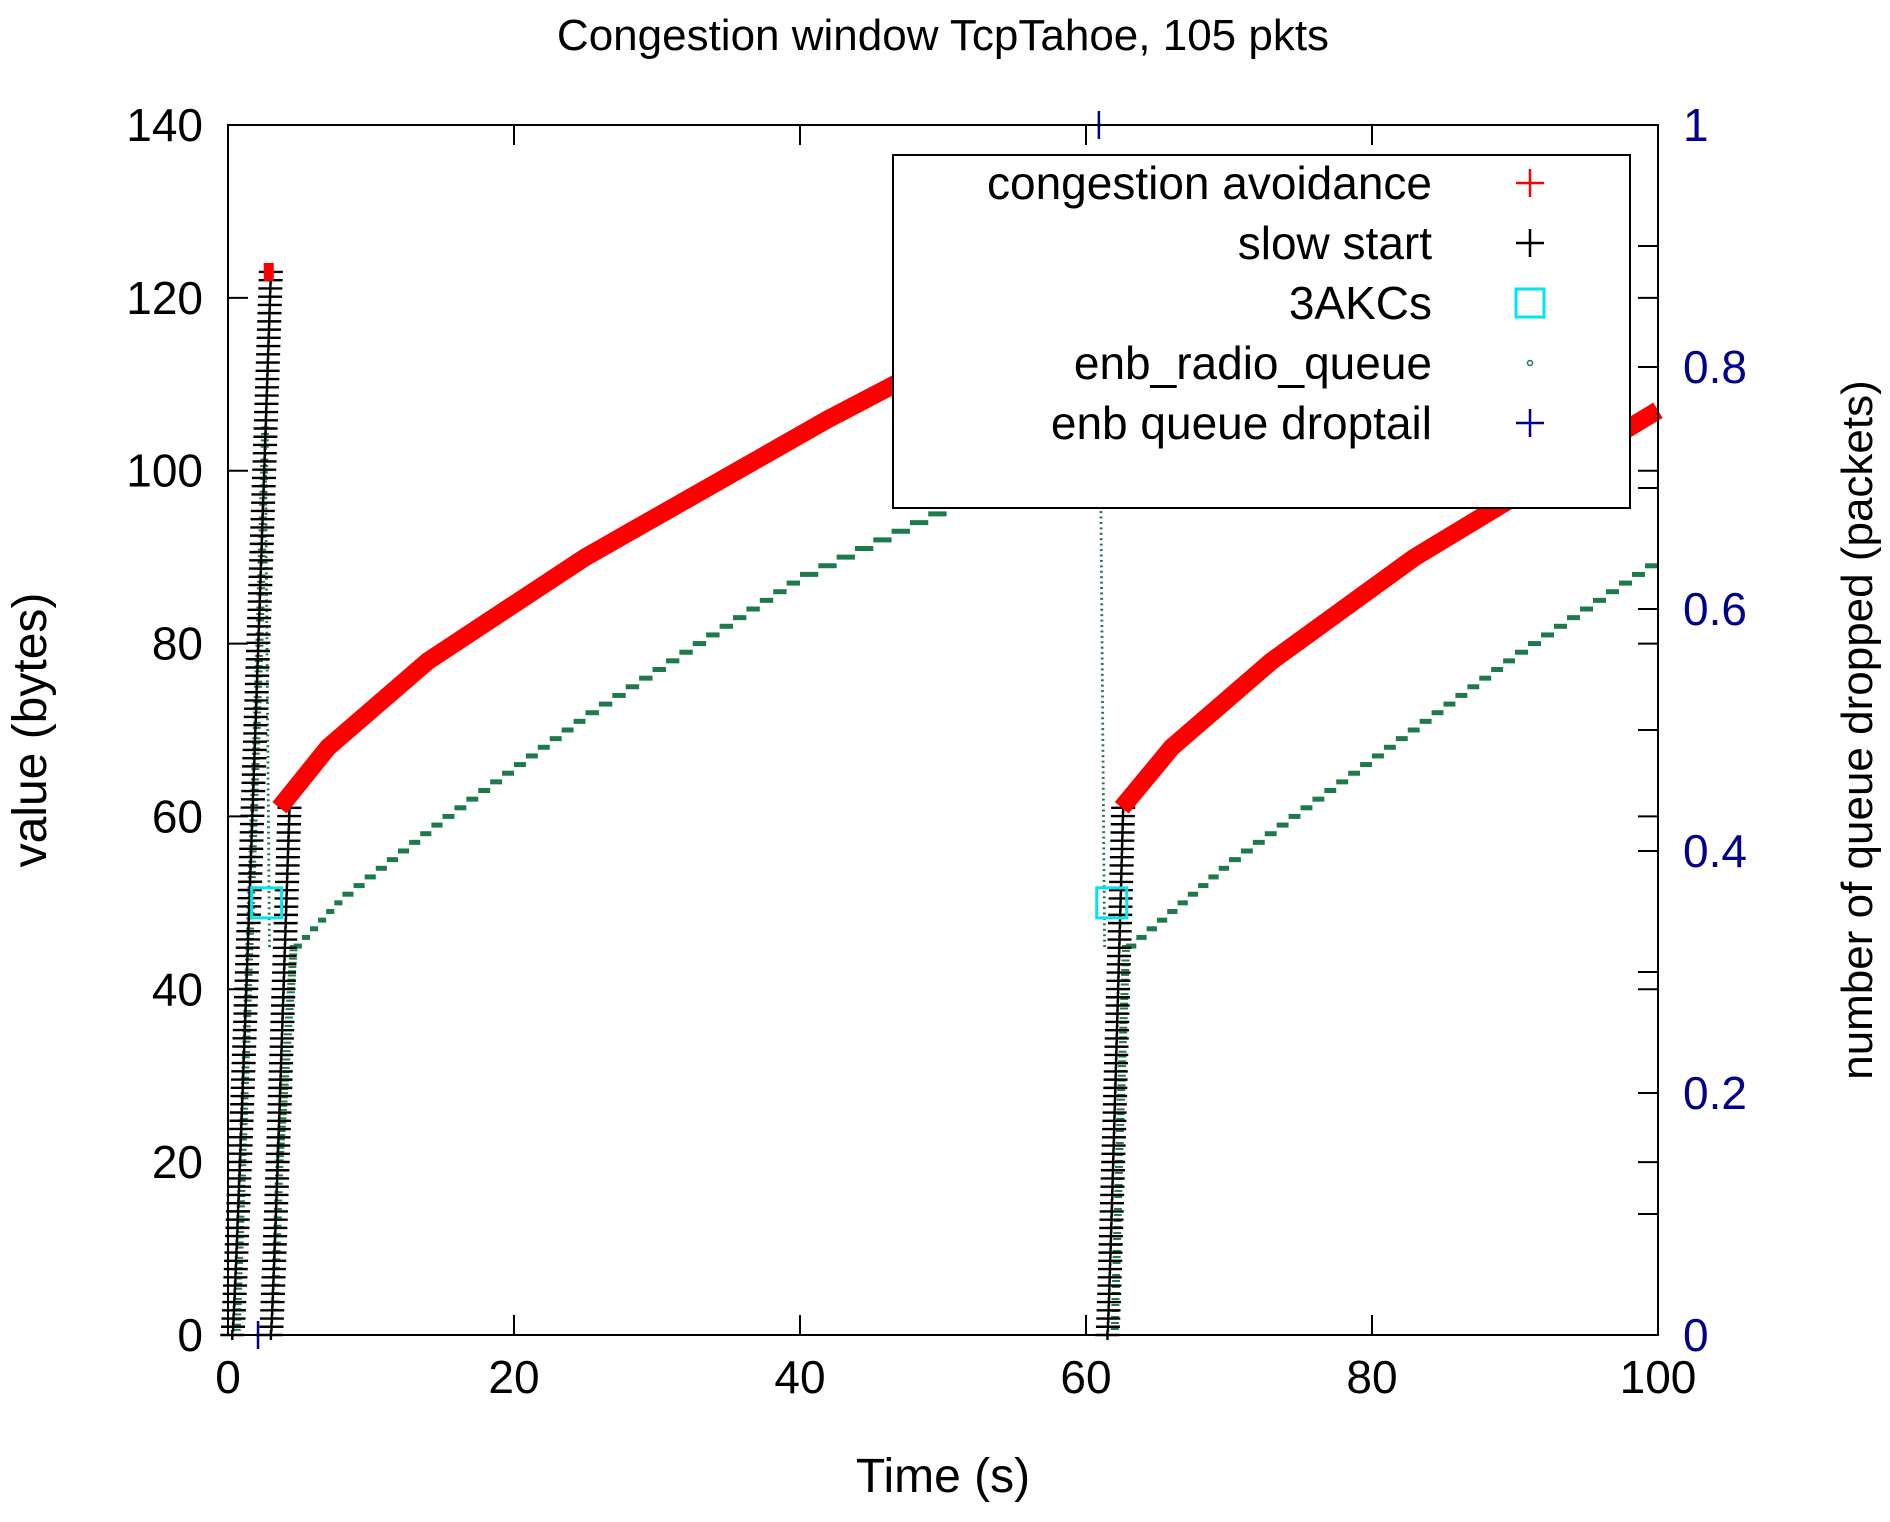 This screenshot has height=1522, width=1890. What do you see at coordinates (1715, 1093) in the screenshot?
I see `y2-tick-label: 0.2` at bounding box center [1715, 1093].